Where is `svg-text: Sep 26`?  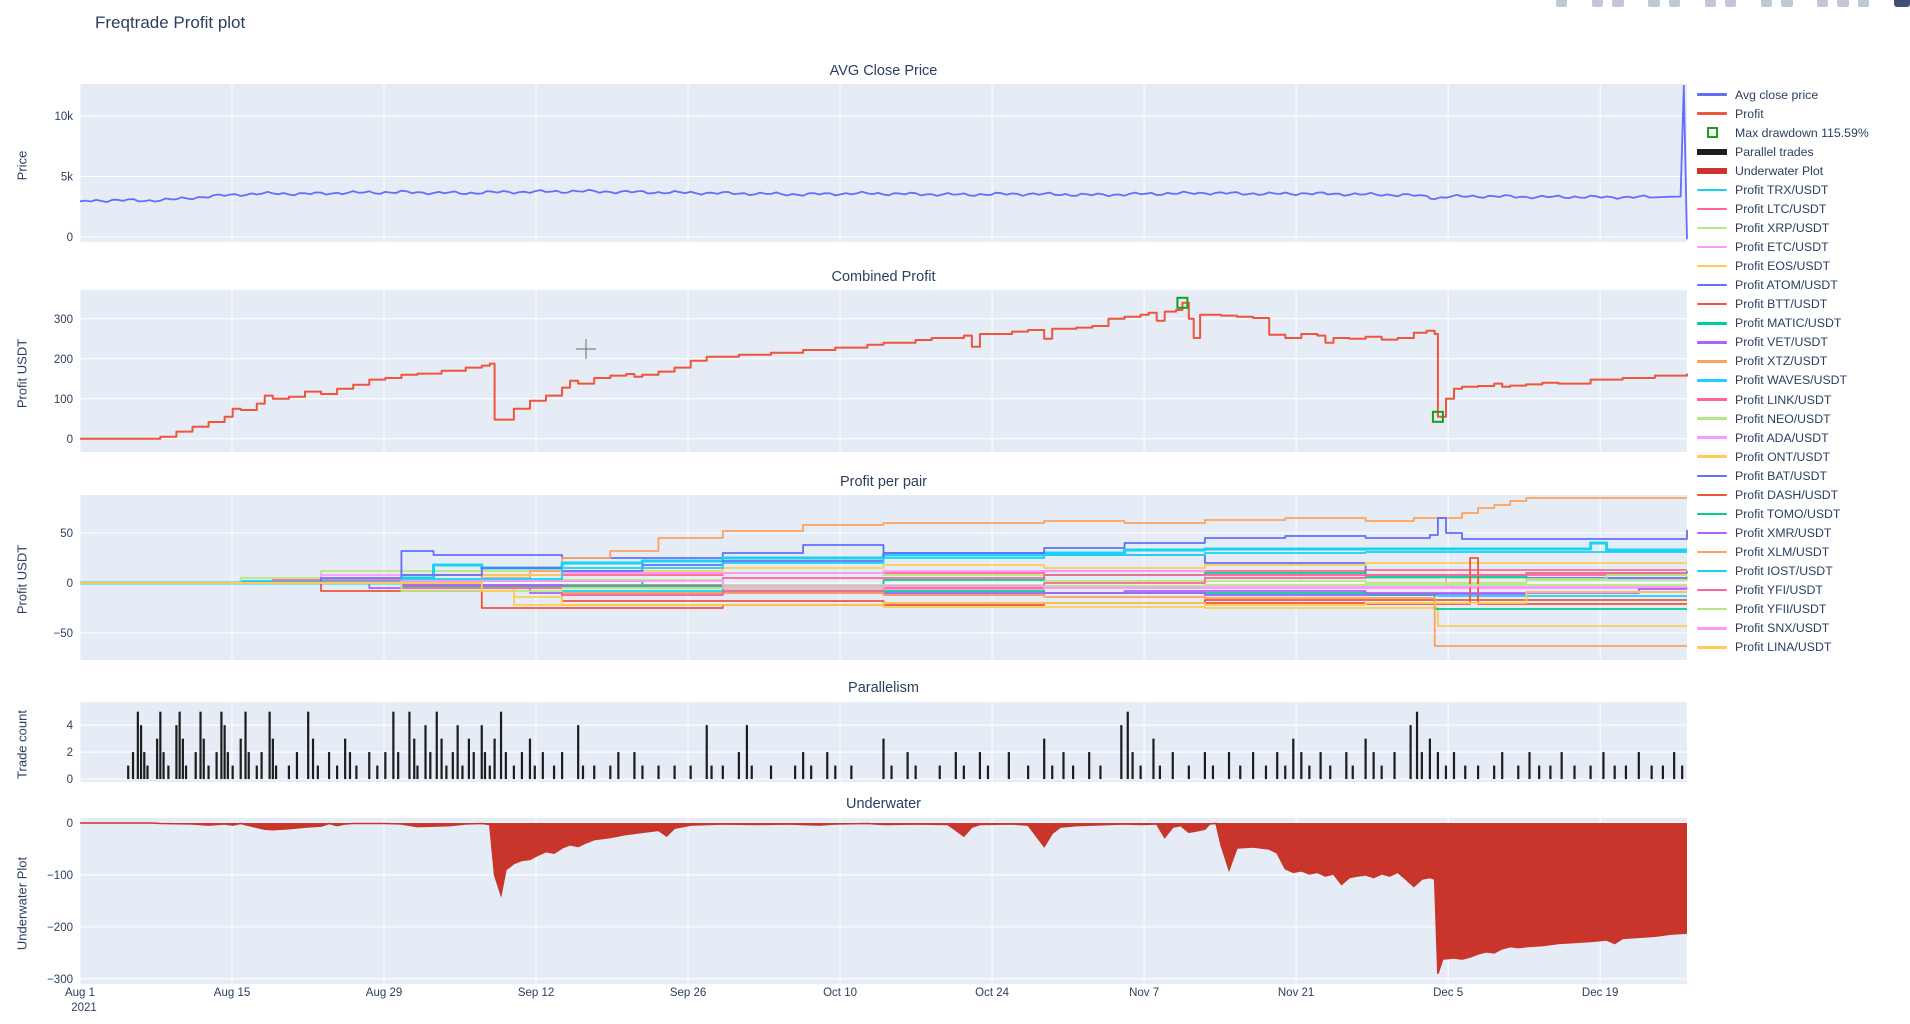 svg-text: Sep 26 is located at coordinates (688, 993).